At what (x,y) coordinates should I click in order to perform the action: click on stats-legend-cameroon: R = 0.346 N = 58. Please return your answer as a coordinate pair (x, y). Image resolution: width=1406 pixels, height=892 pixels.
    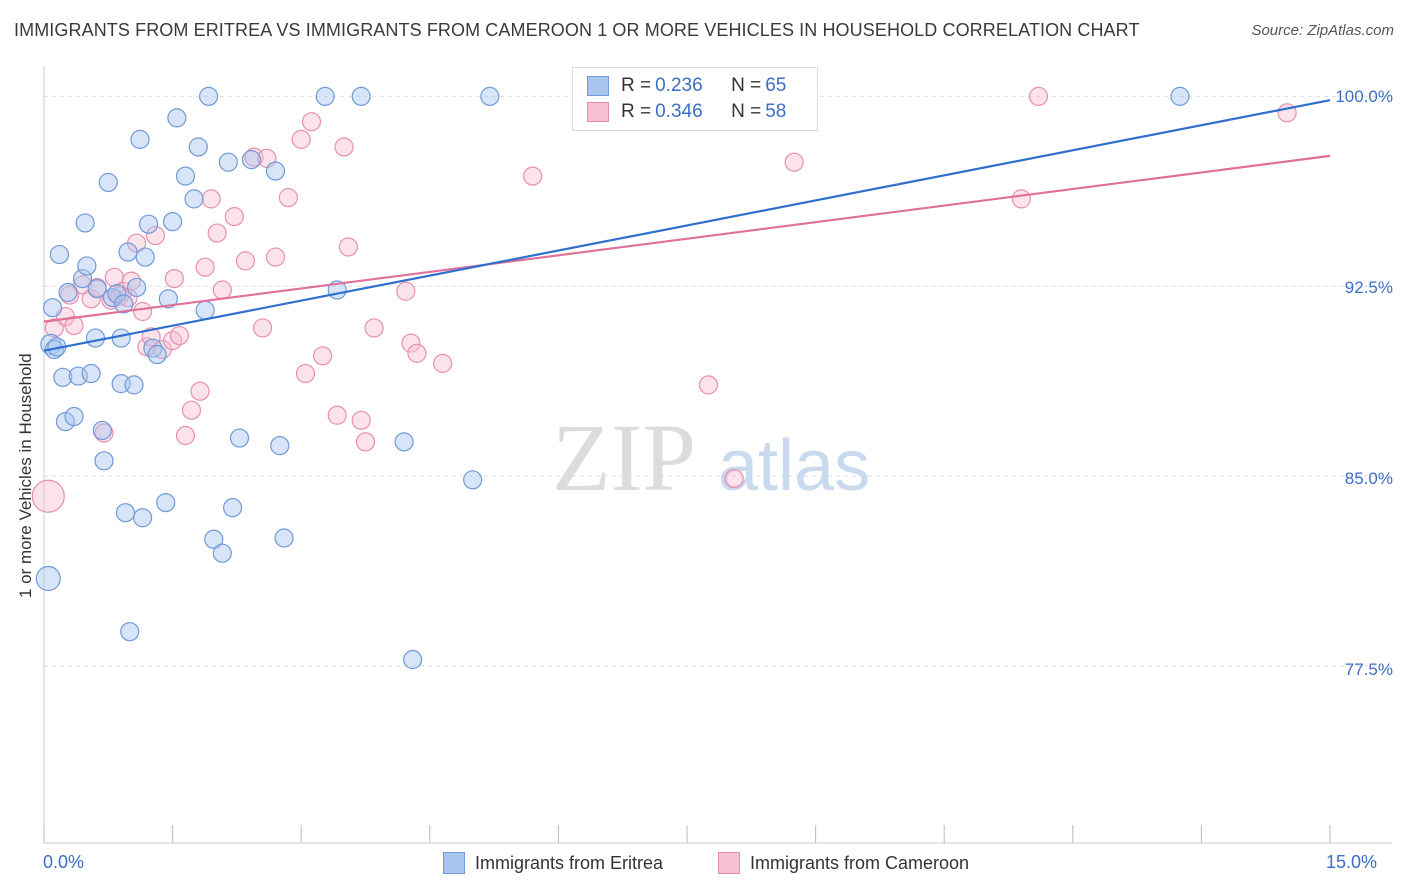
    Looking at the image, I should click on (686, 112).